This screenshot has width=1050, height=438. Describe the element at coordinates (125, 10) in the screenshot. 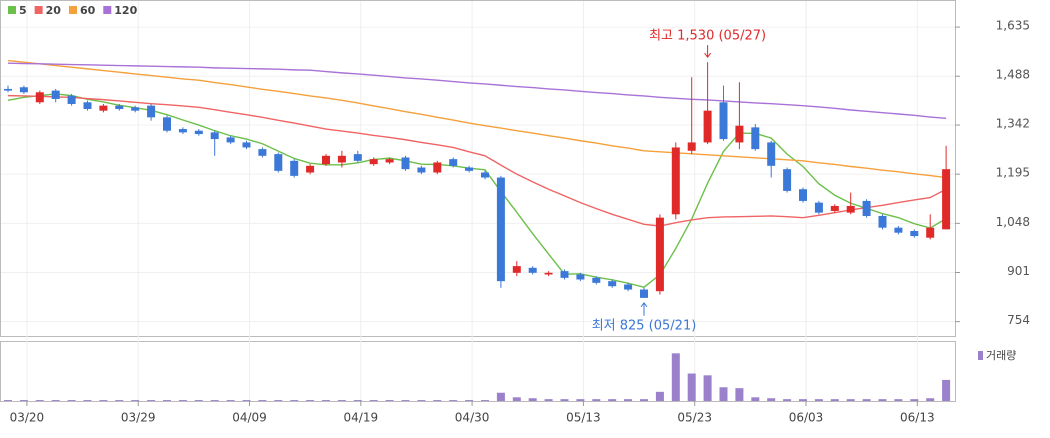

I see `legend-label: 120` at that location.